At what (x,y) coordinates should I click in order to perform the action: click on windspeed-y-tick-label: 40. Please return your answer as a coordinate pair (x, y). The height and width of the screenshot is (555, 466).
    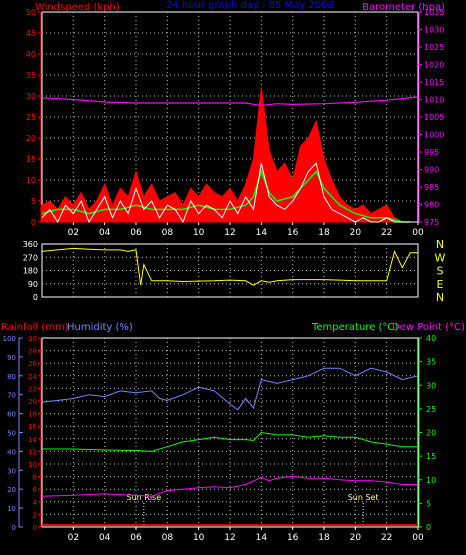
    Looking at the image, I should click on (31, 54).